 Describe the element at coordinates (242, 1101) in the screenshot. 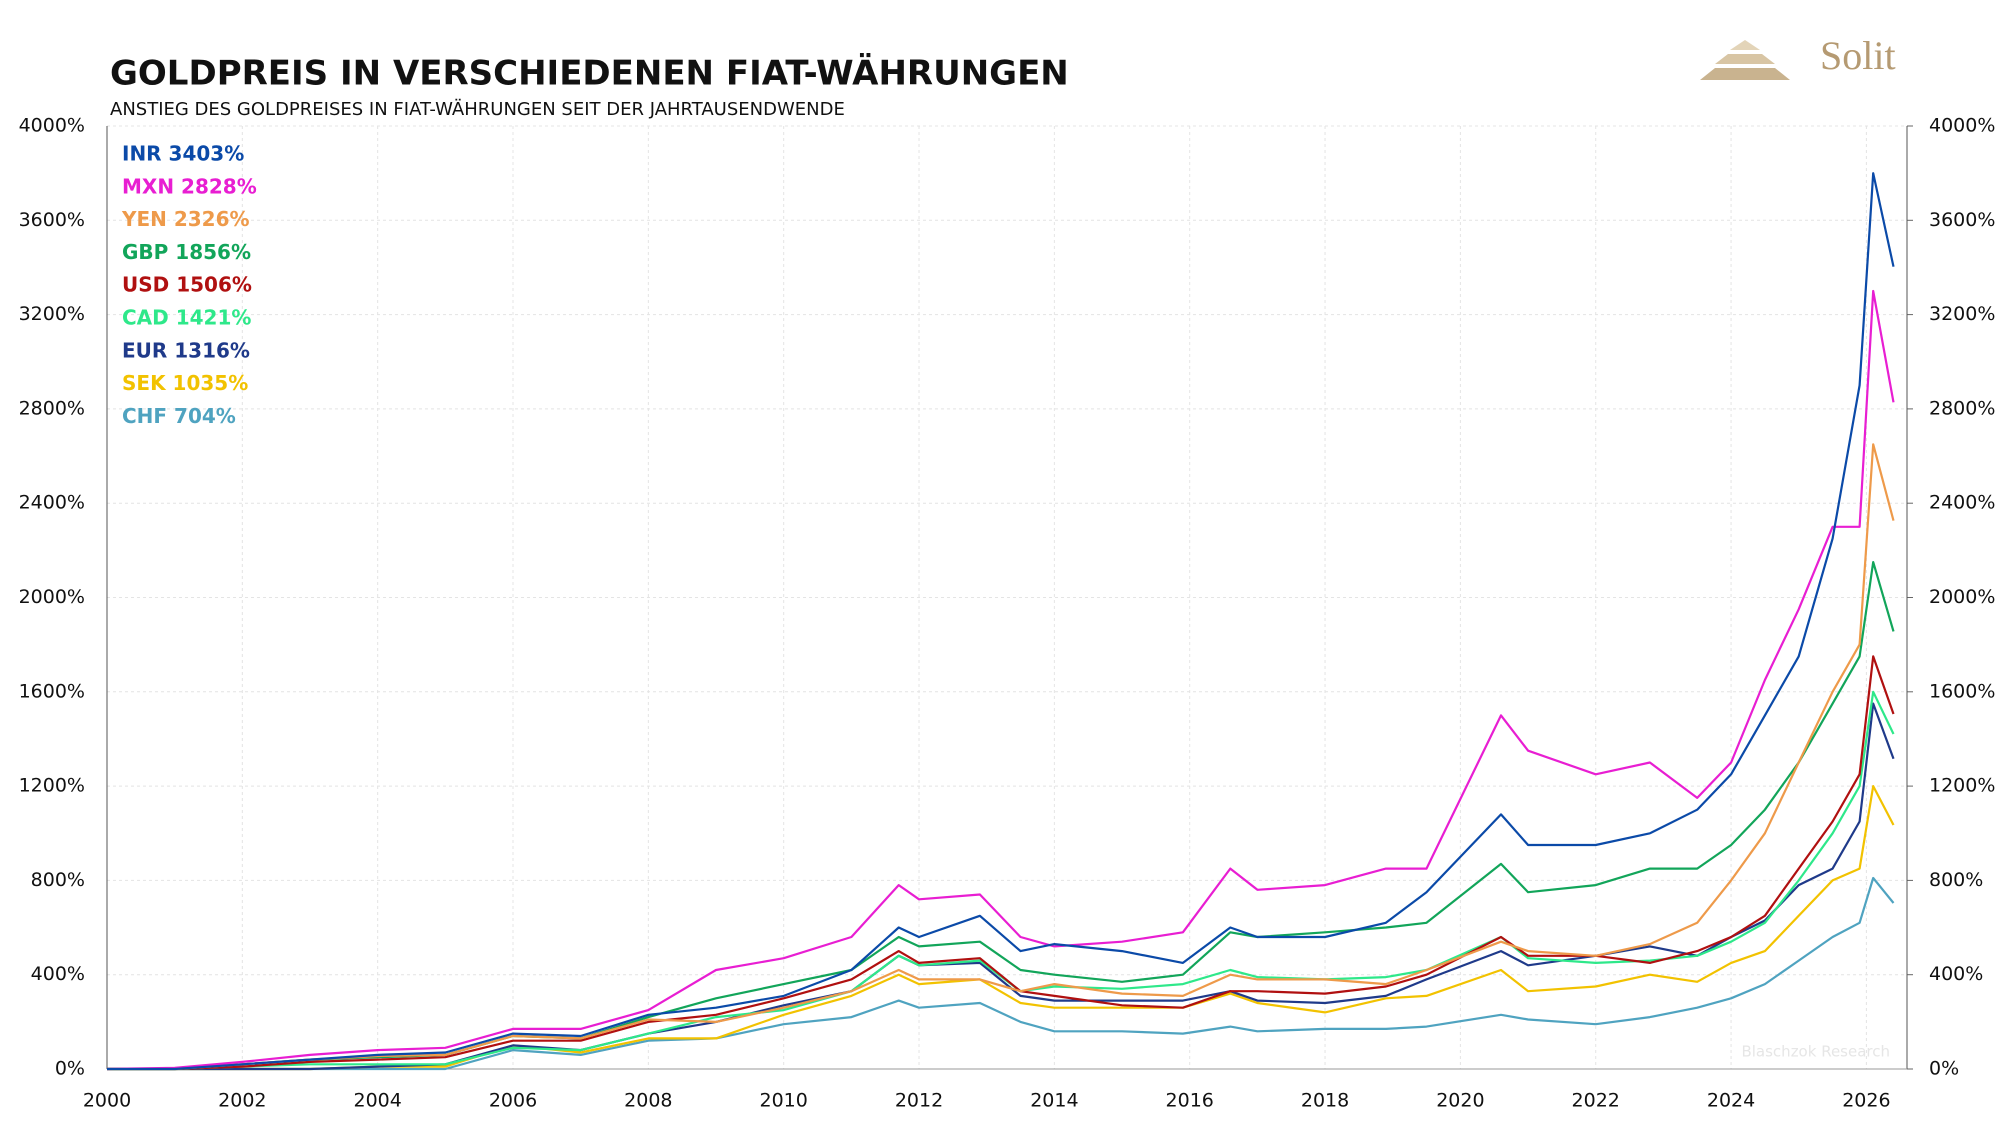

I see `x-tick-label: 2002` at that location.